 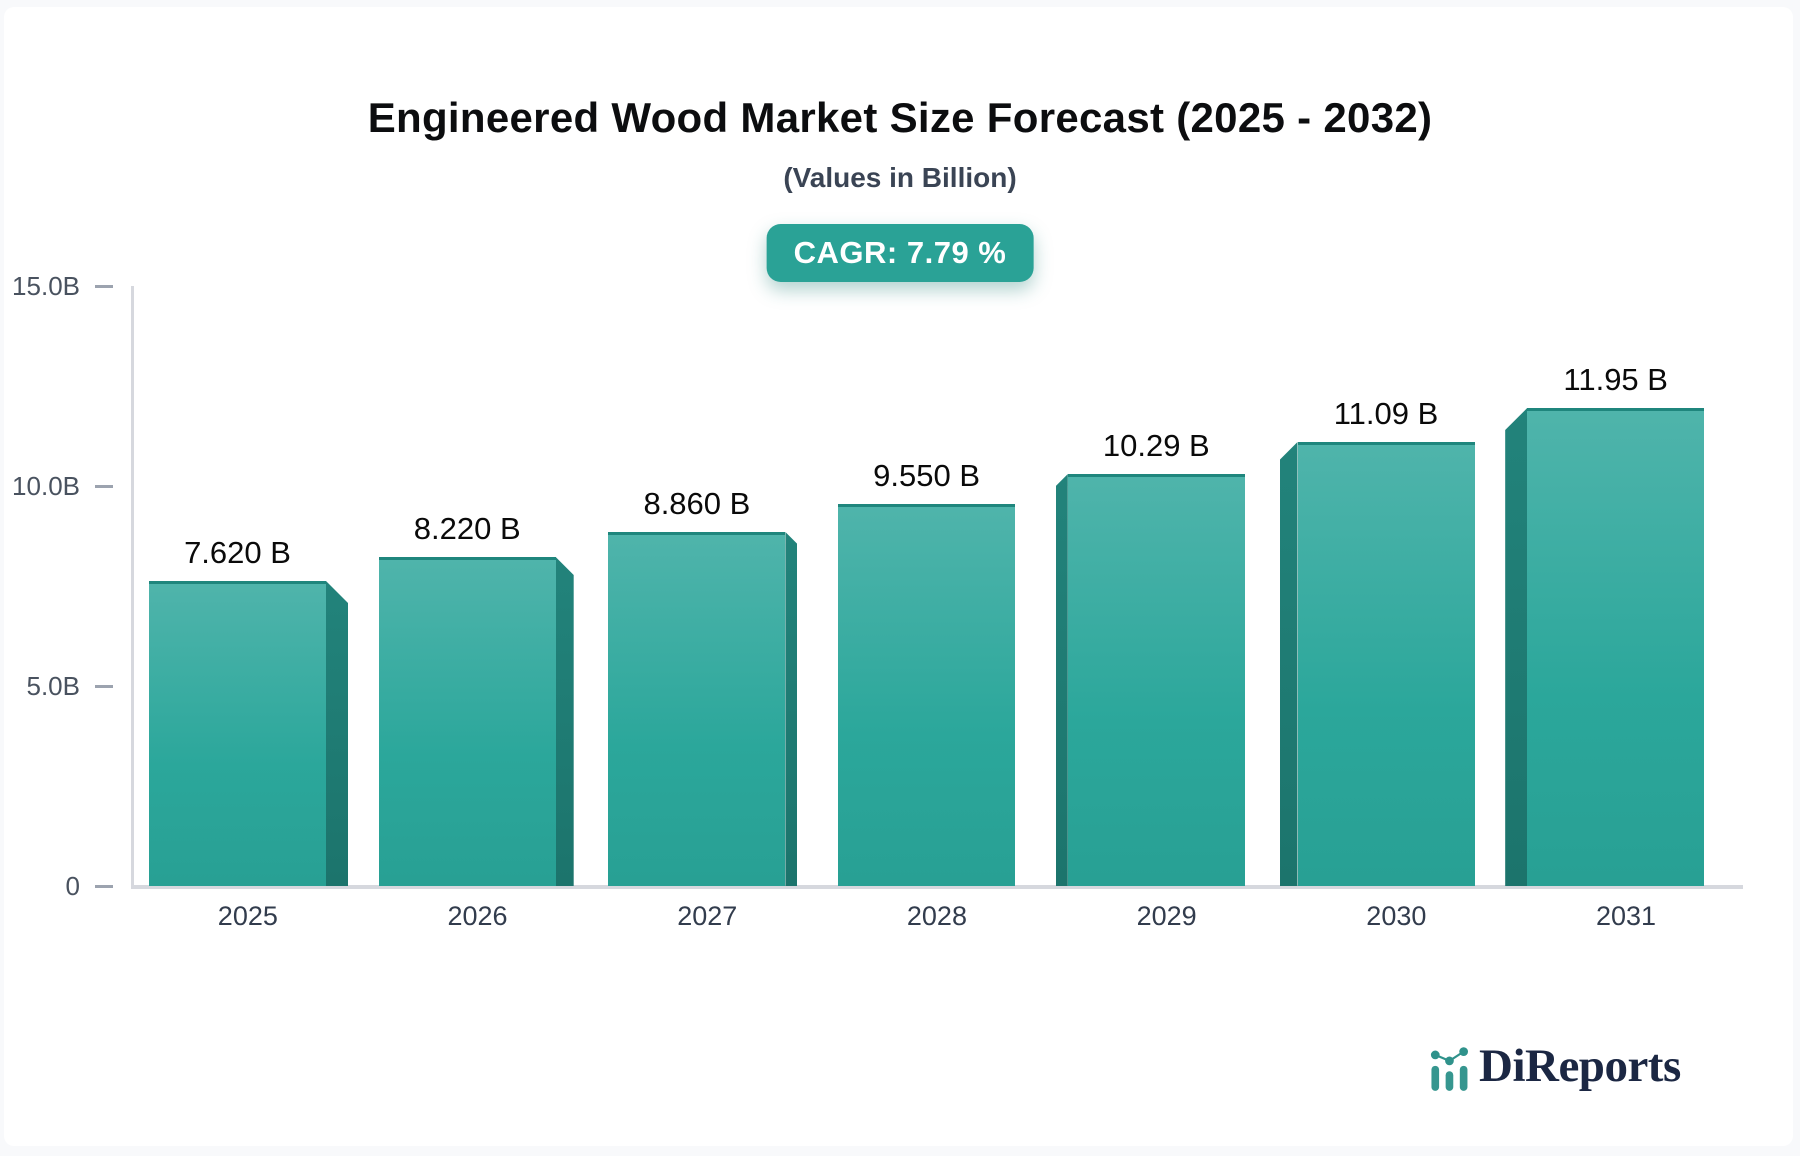 I want to click on x-axis-year-label: 2029, so click(x=1166, y=916).